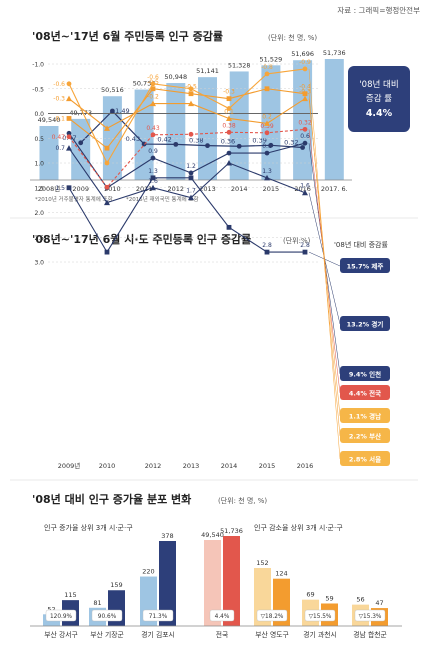 This screenshot has height=645, width=428. Describe the element at coordinates (222, 634) in the screenshot. I see `region-label: 전국` at that location.